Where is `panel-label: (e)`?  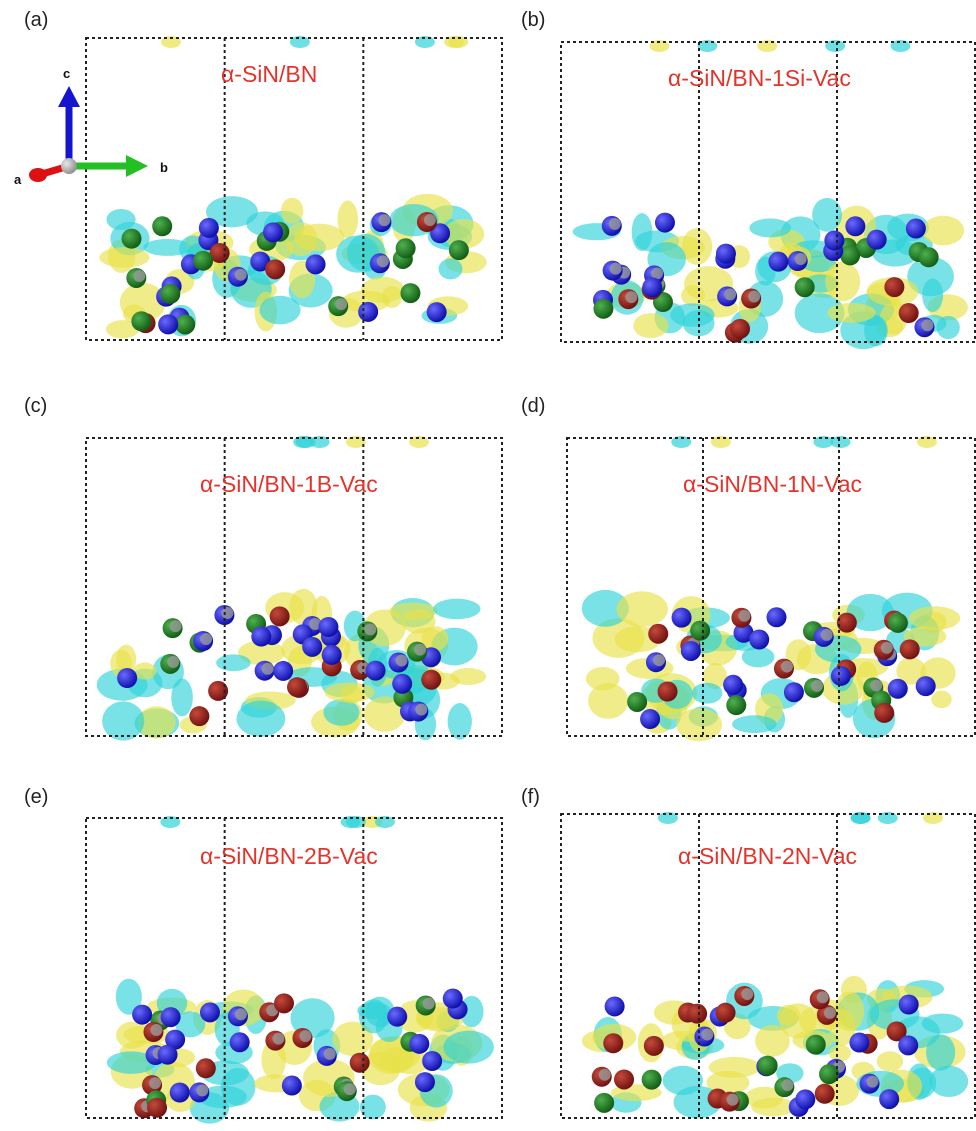
panel-label: (e) is located at coordinates (36, 797).